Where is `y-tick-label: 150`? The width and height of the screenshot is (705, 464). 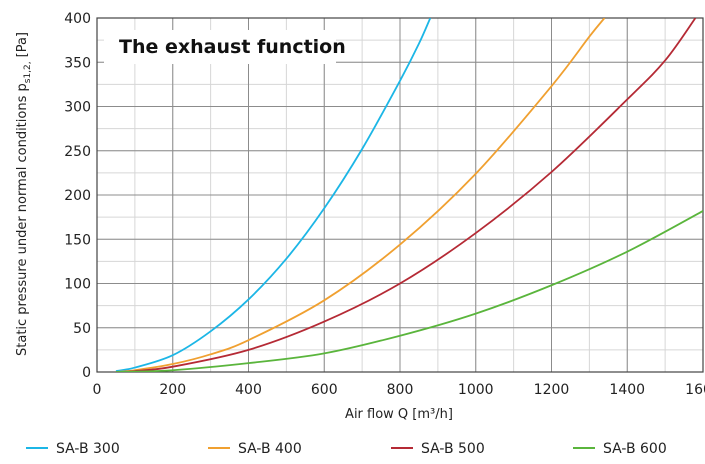
y-tick-label: 150 is located at coordinates (77, 240).